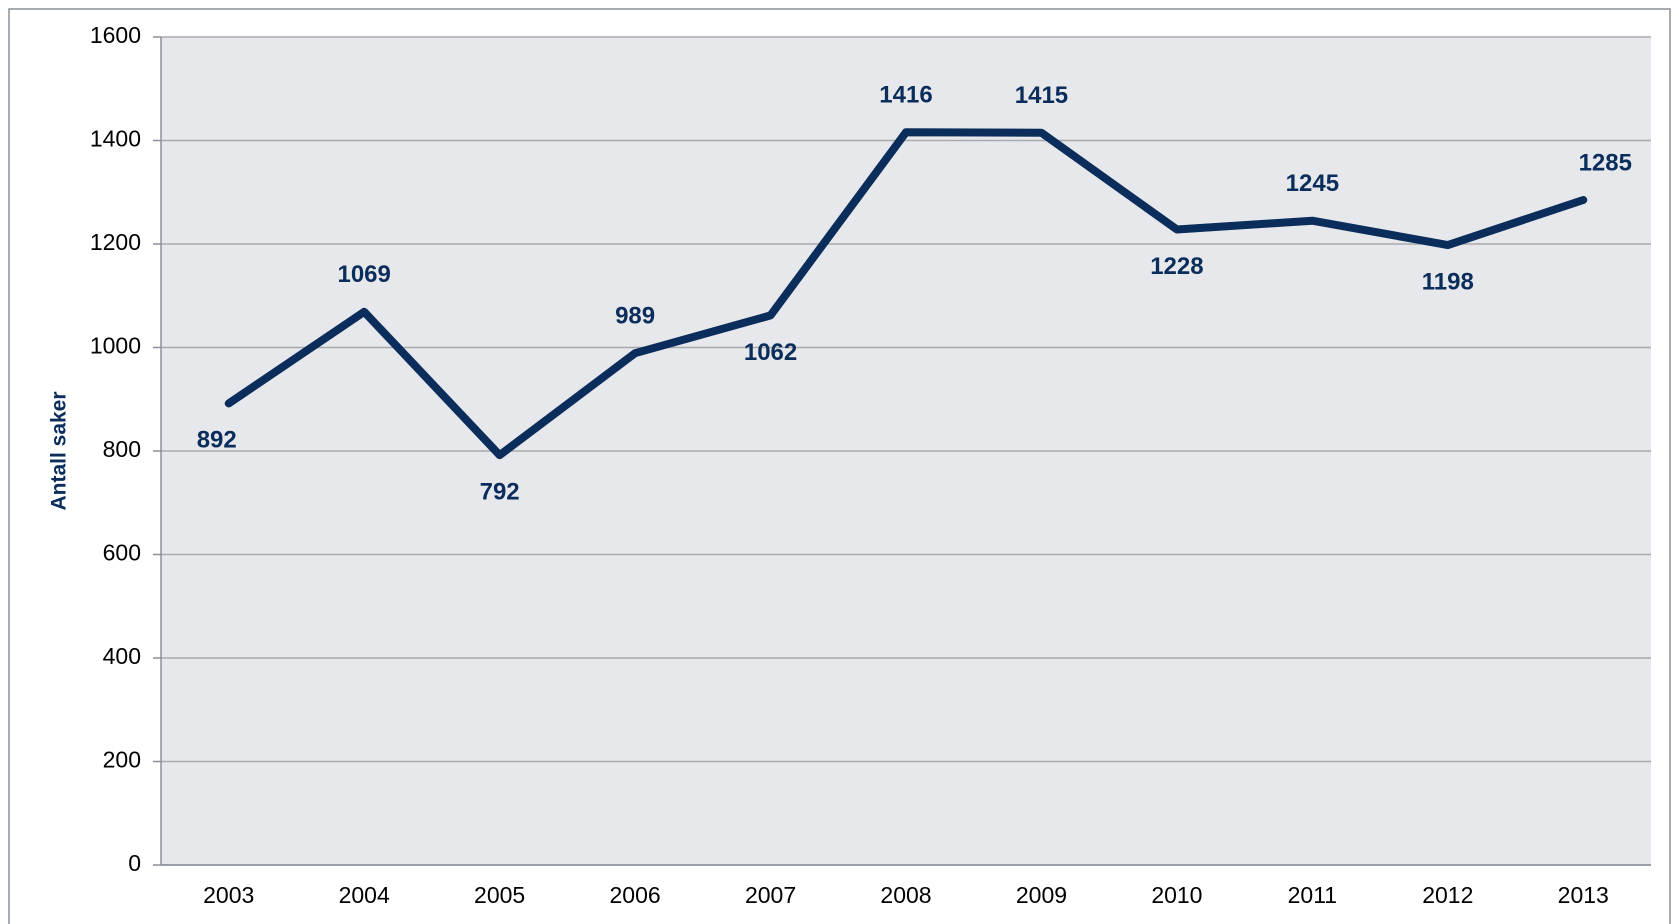 Image resolution: width=1679 pixels, height=924 pixels. Describe the element at coordinates (1447, 895) in the screenshot. I see `x-tick-label: 2012` at that location.